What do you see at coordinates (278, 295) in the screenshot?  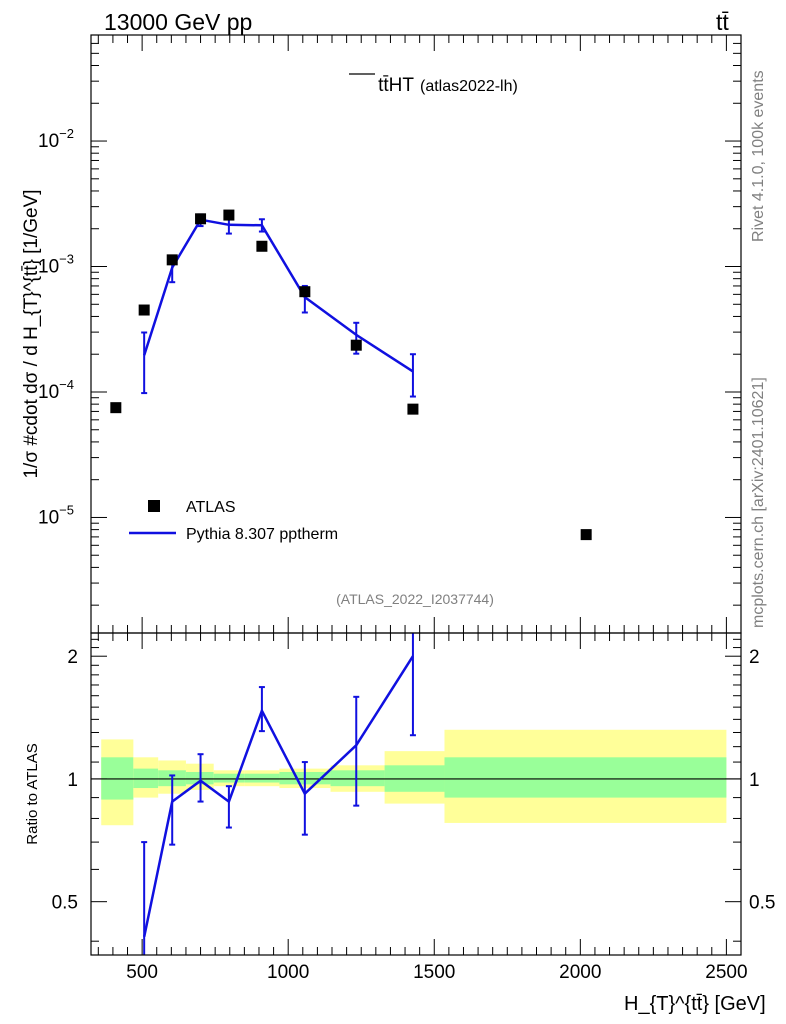 I see `pythia-line` at bounding box center [278, 295].